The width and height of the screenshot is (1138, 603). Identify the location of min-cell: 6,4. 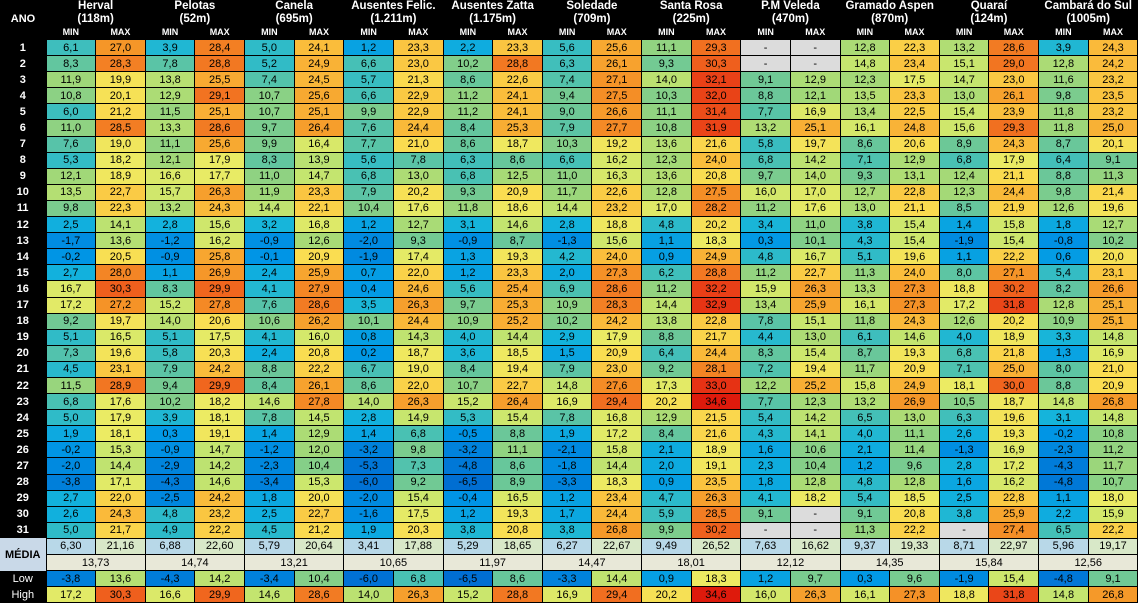
(666, 353).